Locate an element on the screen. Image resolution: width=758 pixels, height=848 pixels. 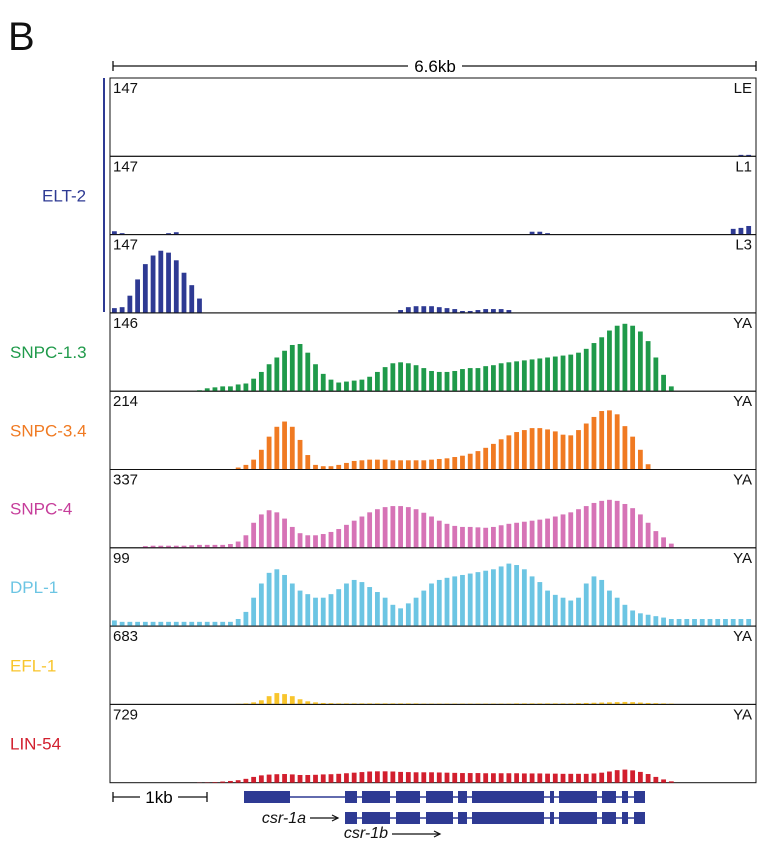
track-stage-label: L3 is located at coordinates (743, 245).